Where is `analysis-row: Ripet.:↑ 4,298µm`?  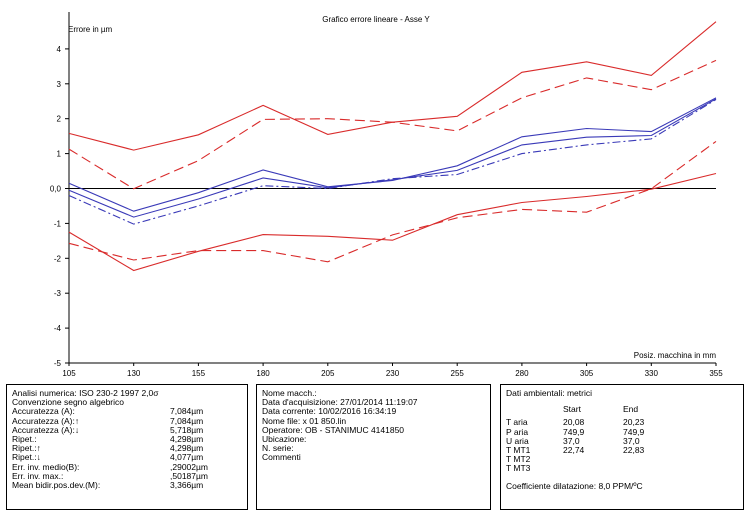 analysis-row: Ripet.:↑ 4,298µm is located at coordinates (127, 448).